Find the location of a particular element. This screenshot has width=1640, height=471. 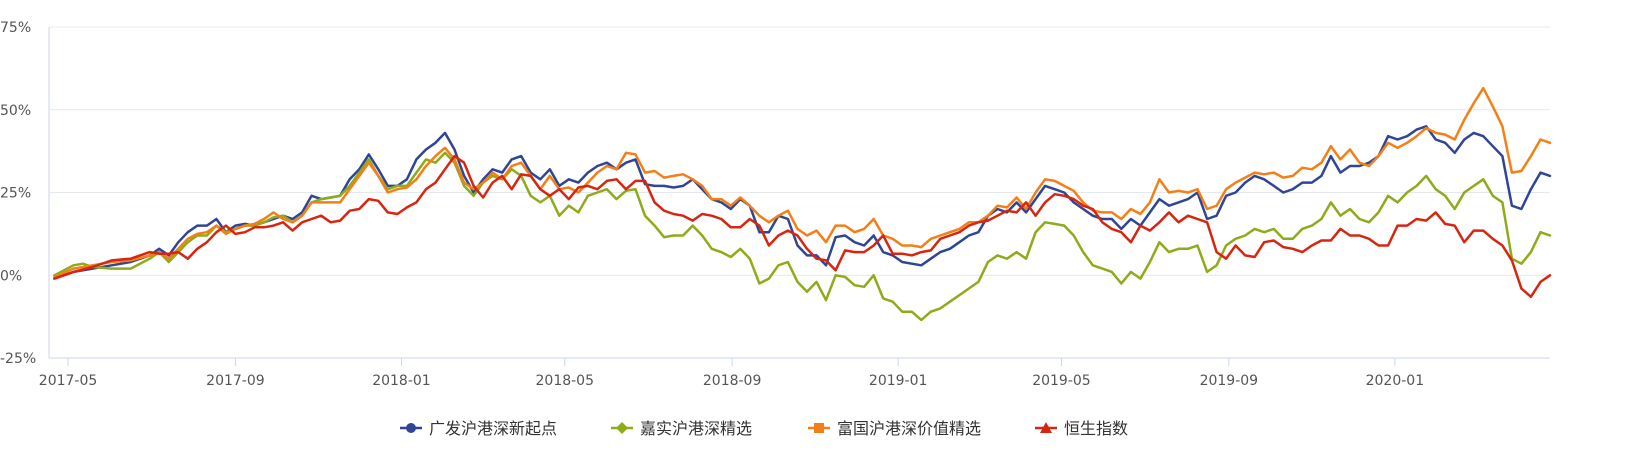

y-tick-label: 50% is located at coordinates (15, 111).